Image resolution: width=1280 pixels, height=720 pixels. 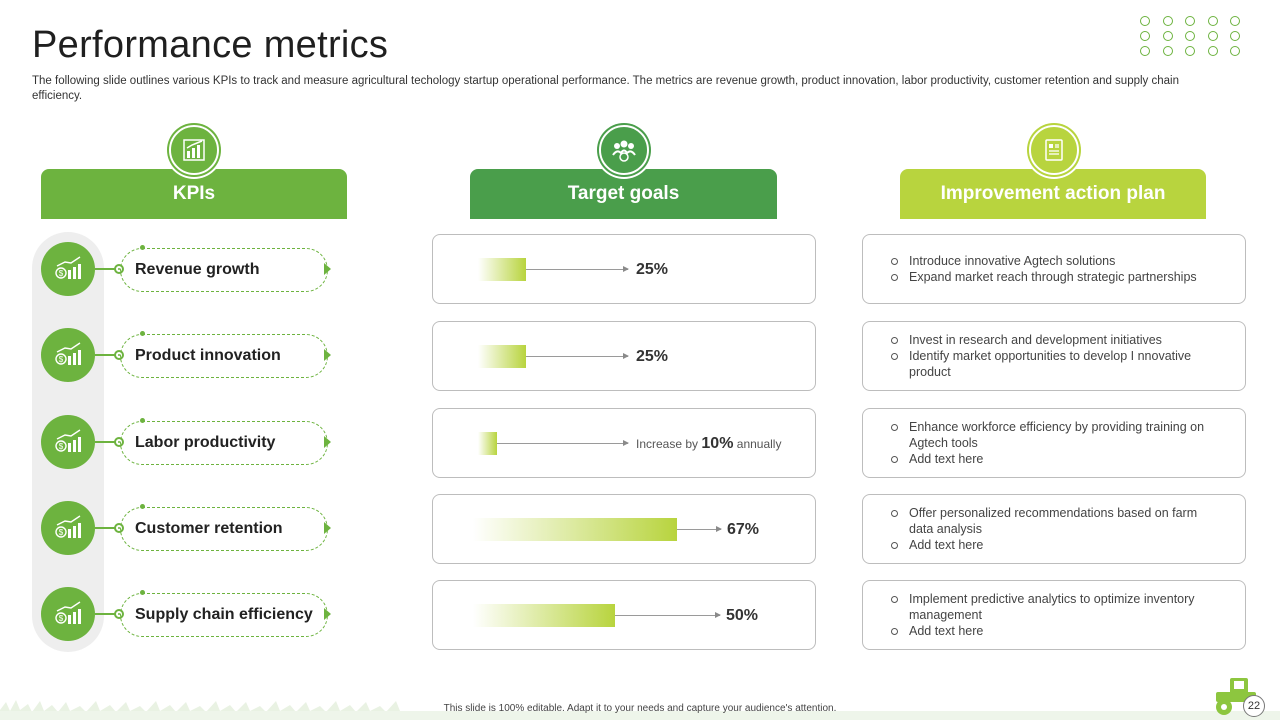 I want to click on goal-text: Increase by 10% annually, so click(x=708, y=444).